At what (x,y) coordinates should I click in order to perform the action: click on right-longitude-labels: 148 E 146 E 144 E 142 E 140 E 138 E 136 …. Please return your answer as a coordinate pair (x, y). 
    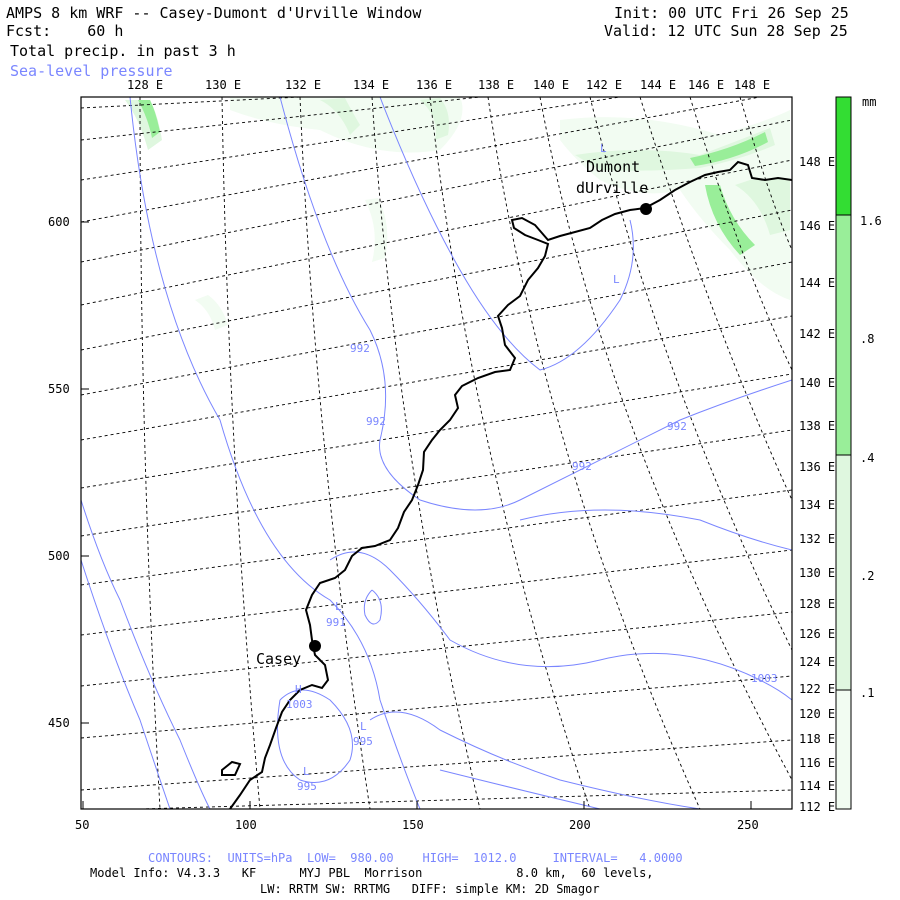
    Looking at the image, I should click on (817, 484).